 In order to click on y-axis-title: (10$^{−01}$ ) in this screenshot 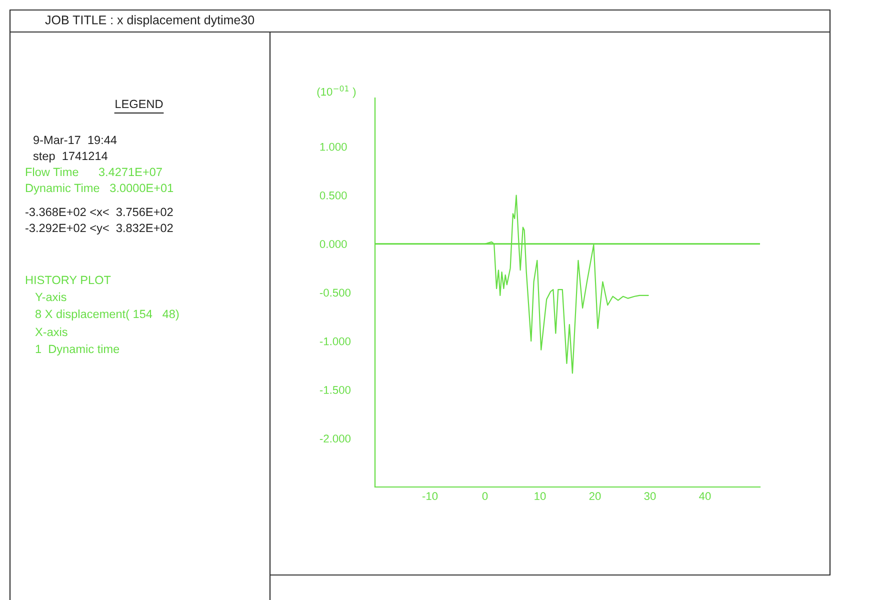, I will do `click(336, 92)`.